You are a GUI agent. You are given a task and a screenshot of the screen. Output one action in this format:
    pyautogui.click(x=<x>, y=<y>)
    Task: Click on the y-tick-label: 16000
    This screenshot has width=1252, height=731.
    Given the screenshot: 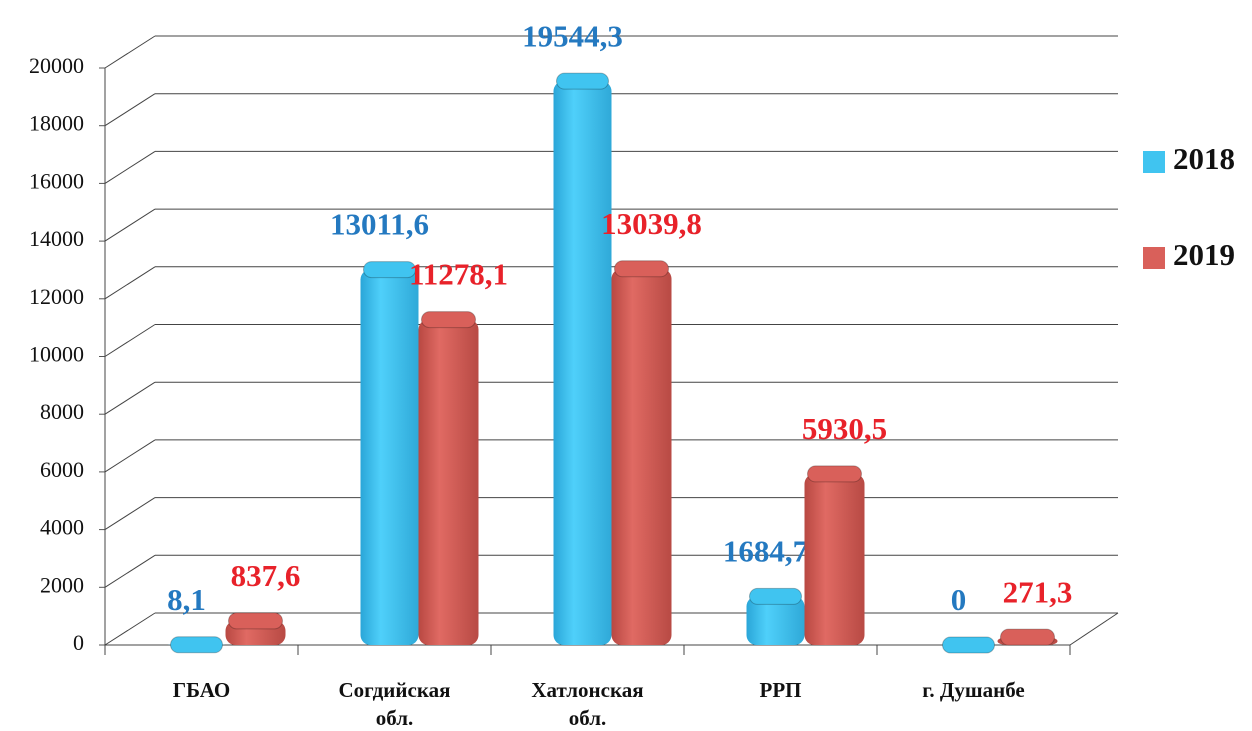 What is the action you would take?
    pyautogui.click(x=56, y=180)
    